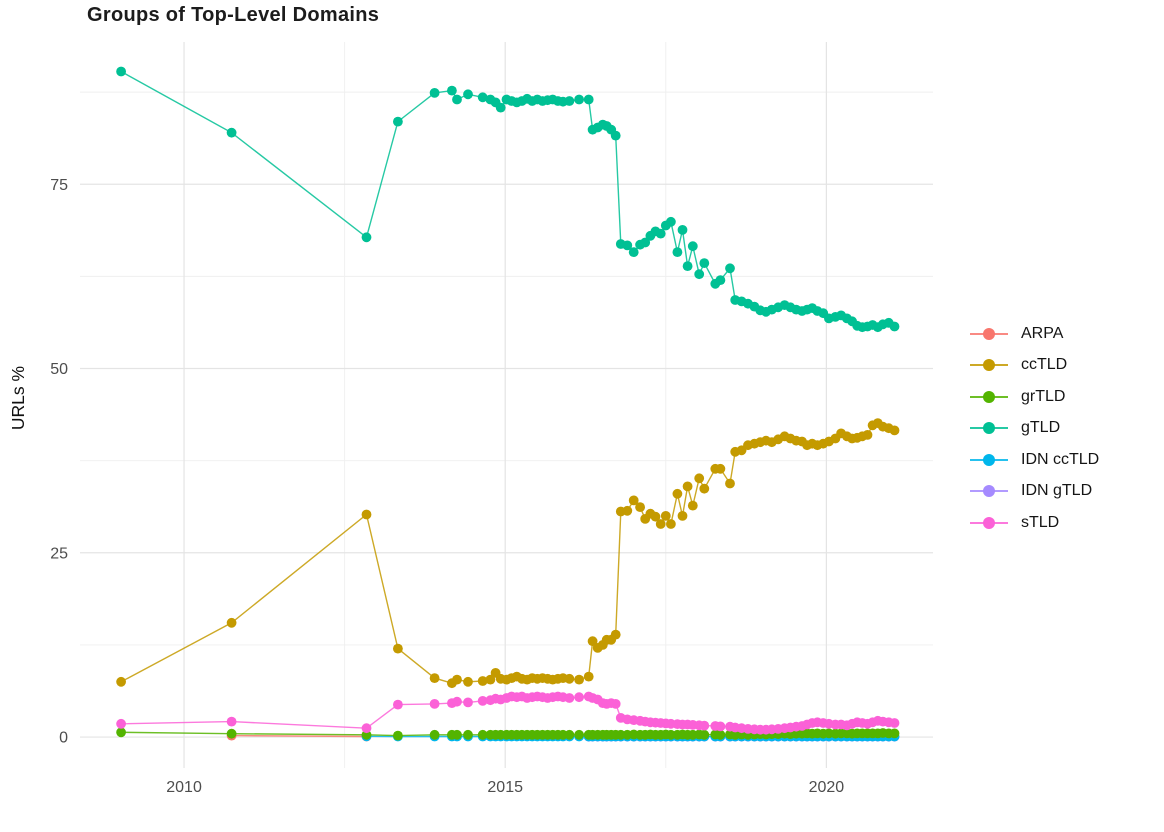 This screenshot has width=1164, height=832. Describe the element at coordinates (1044, 365) in the screenshot. I see `legend-label: ccTLD` at that location.